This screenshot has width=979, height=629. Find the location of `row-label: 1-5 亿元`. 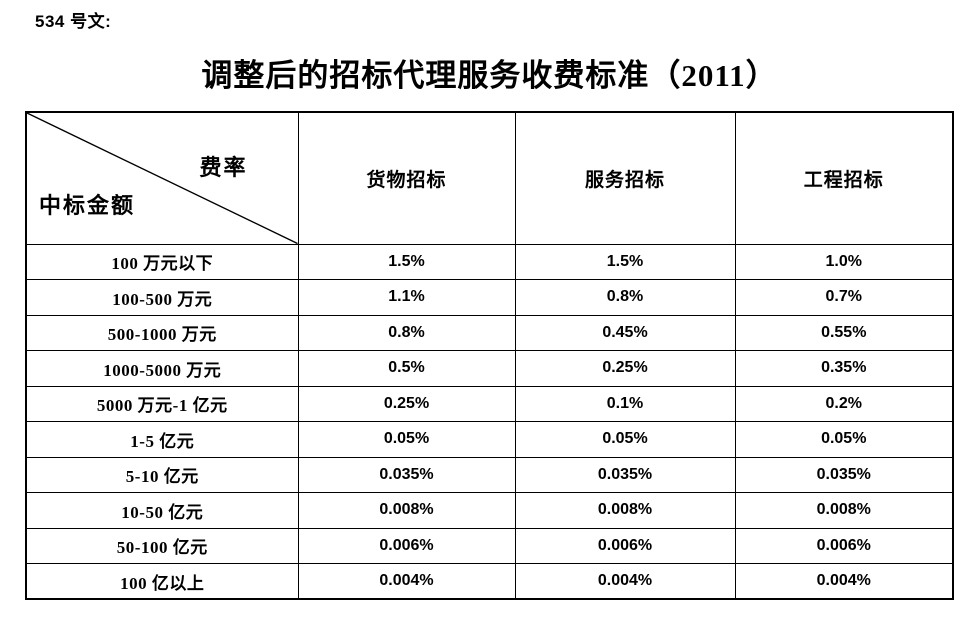

row-label: 1-5 亿元 is located at coordinates (162, 439).